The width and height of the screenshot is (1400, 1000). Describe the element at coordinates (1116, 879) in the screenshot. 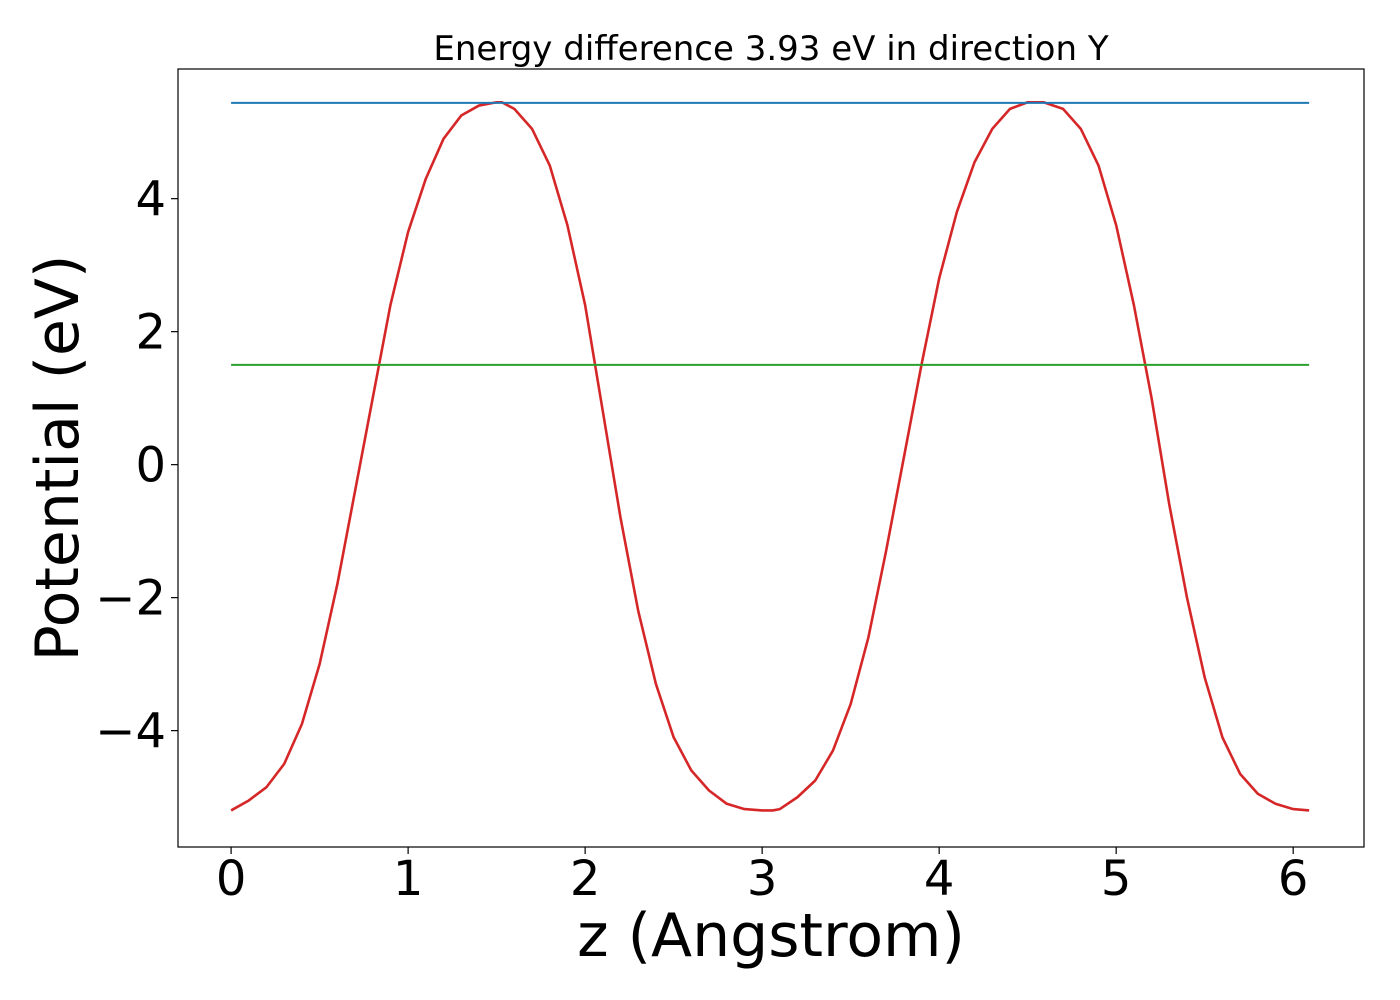

I see `x-tick-label: 5` at that location.